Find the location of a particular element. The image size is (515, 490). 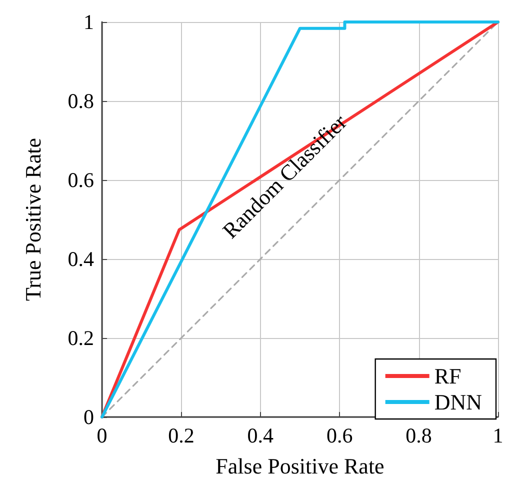

y-tick-label: 0.6 is located at coordinates (81, 180).